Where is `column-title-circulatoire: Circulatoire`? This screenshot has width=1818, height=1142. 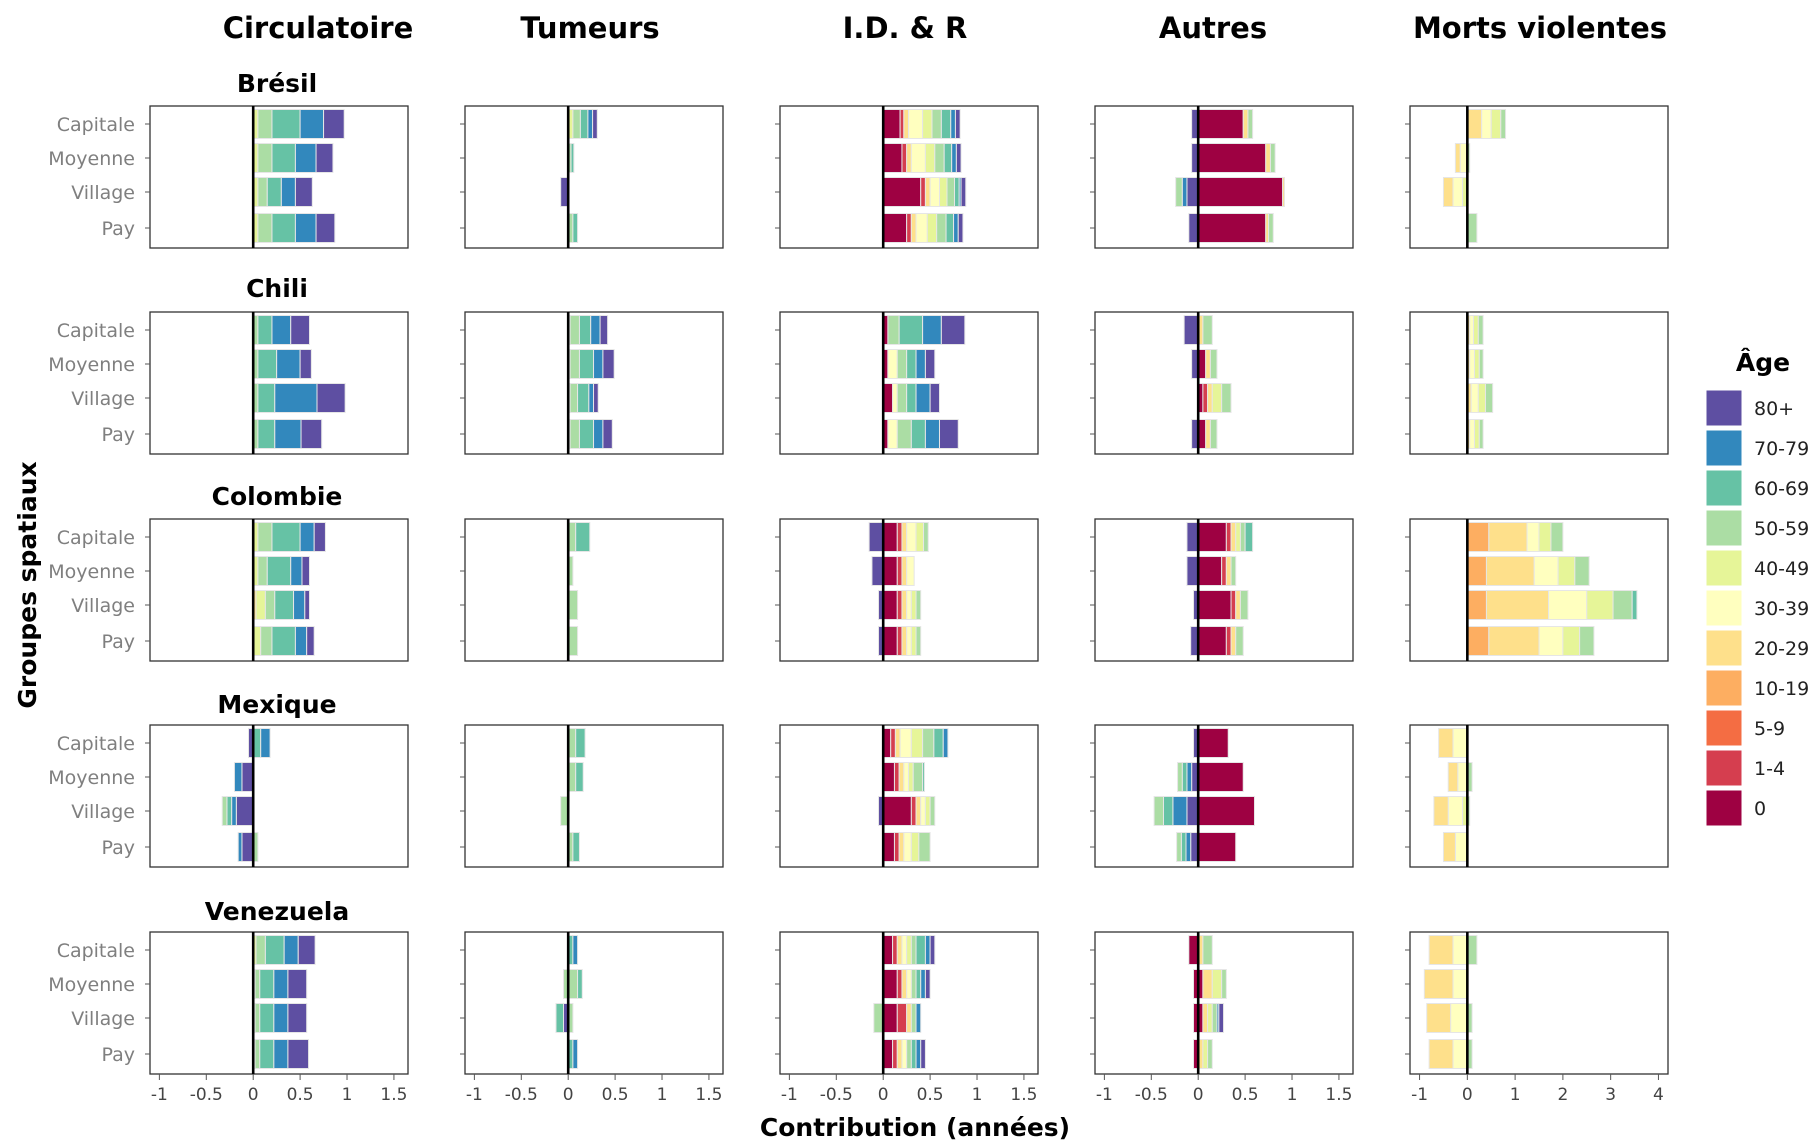
column-title-circulatoire: Circulatoire is located at coordinates (318, 28).